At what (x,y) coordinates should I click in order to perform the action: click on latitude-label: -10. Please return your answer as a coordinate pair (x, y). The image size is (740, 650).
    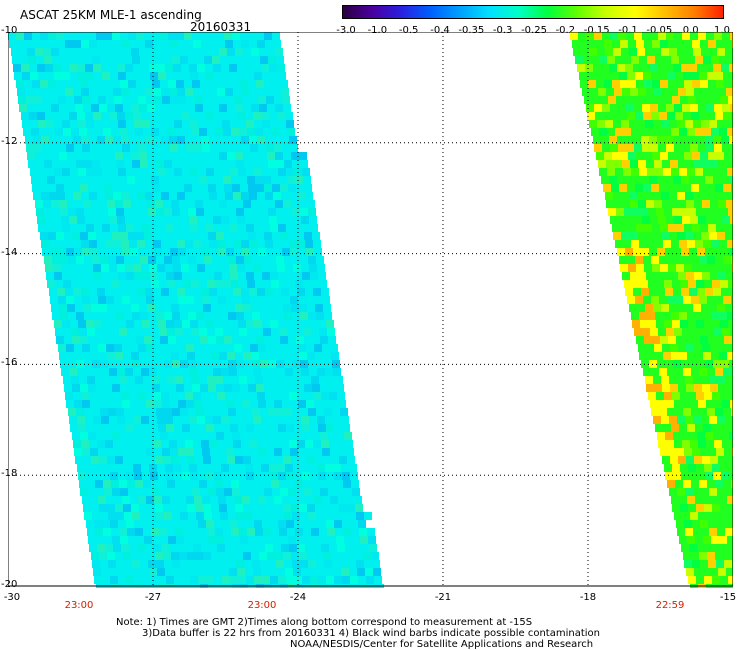
    Looking at the image, I should click on (9, 30).